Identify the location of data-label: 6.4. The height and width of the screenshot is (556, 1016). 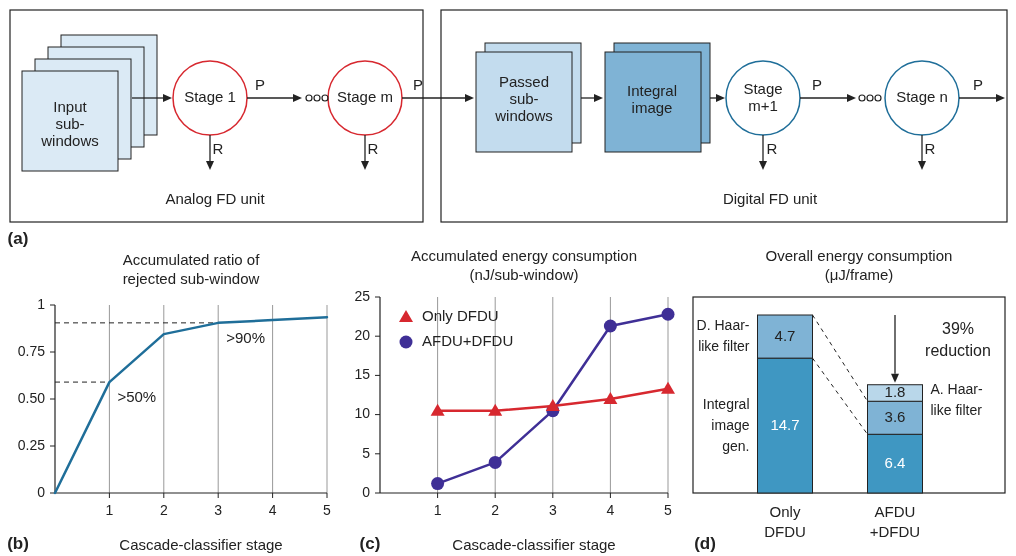
(895, 462).